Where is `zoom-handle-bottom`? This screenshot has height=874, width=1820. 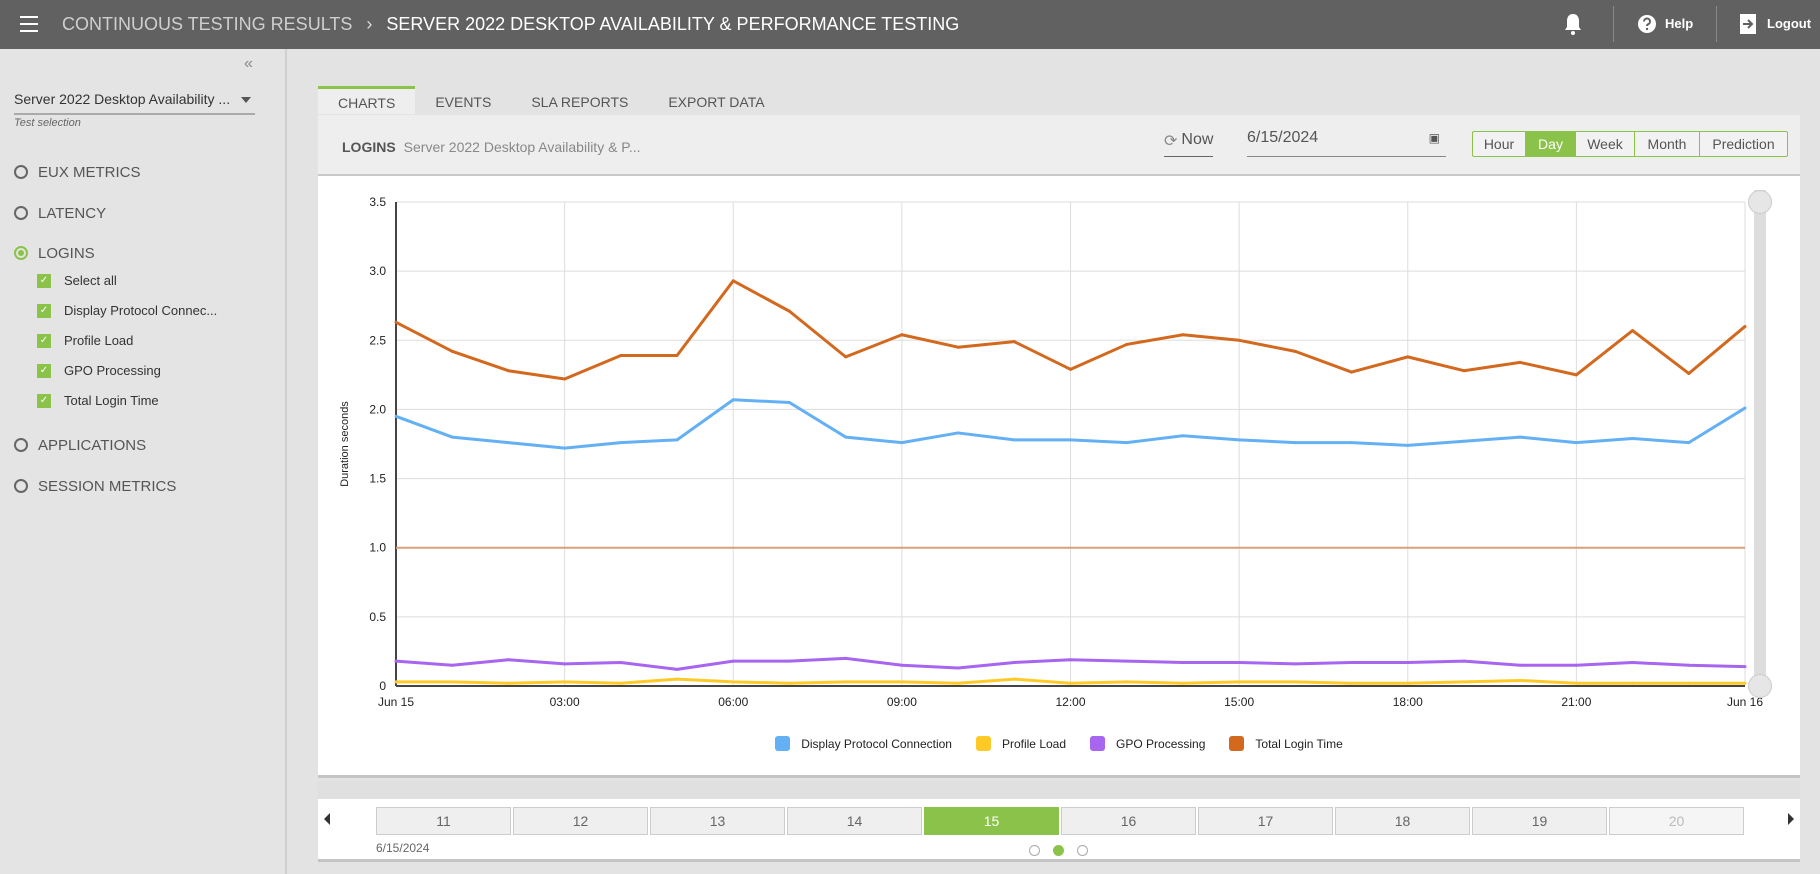 zoom-handle-bottom is located at coordinates (1760, 686).